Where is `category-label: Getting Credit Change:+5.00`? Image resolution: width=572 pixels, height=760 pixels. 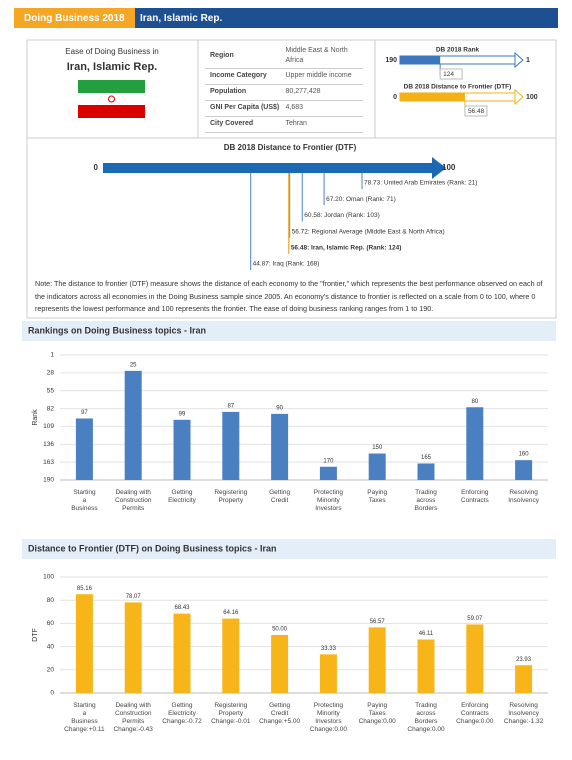 category-label: Getting Credit Change:+5.00 is located at coordinates (290, 714).